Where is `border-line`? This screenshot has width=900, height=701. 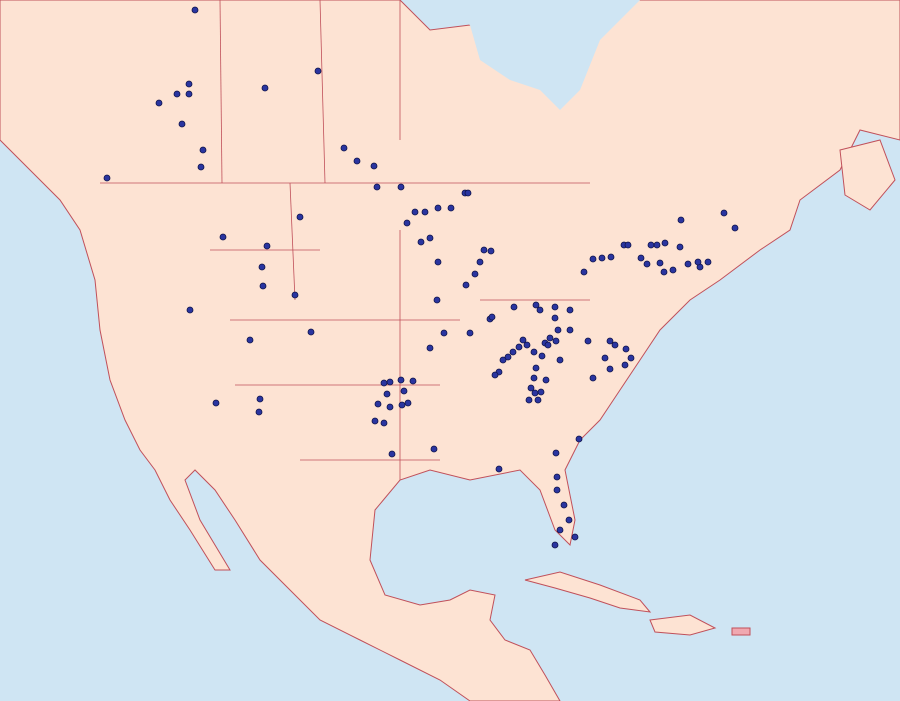
border-line is located at coordinates (322, 92).